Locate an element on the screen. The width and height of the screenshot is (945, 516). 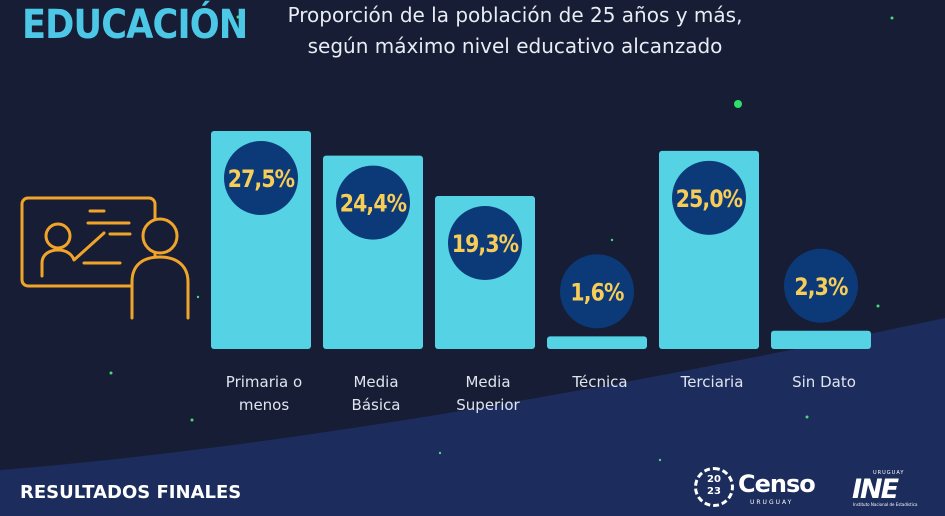
accent-star is located at coordinates (738, 104).